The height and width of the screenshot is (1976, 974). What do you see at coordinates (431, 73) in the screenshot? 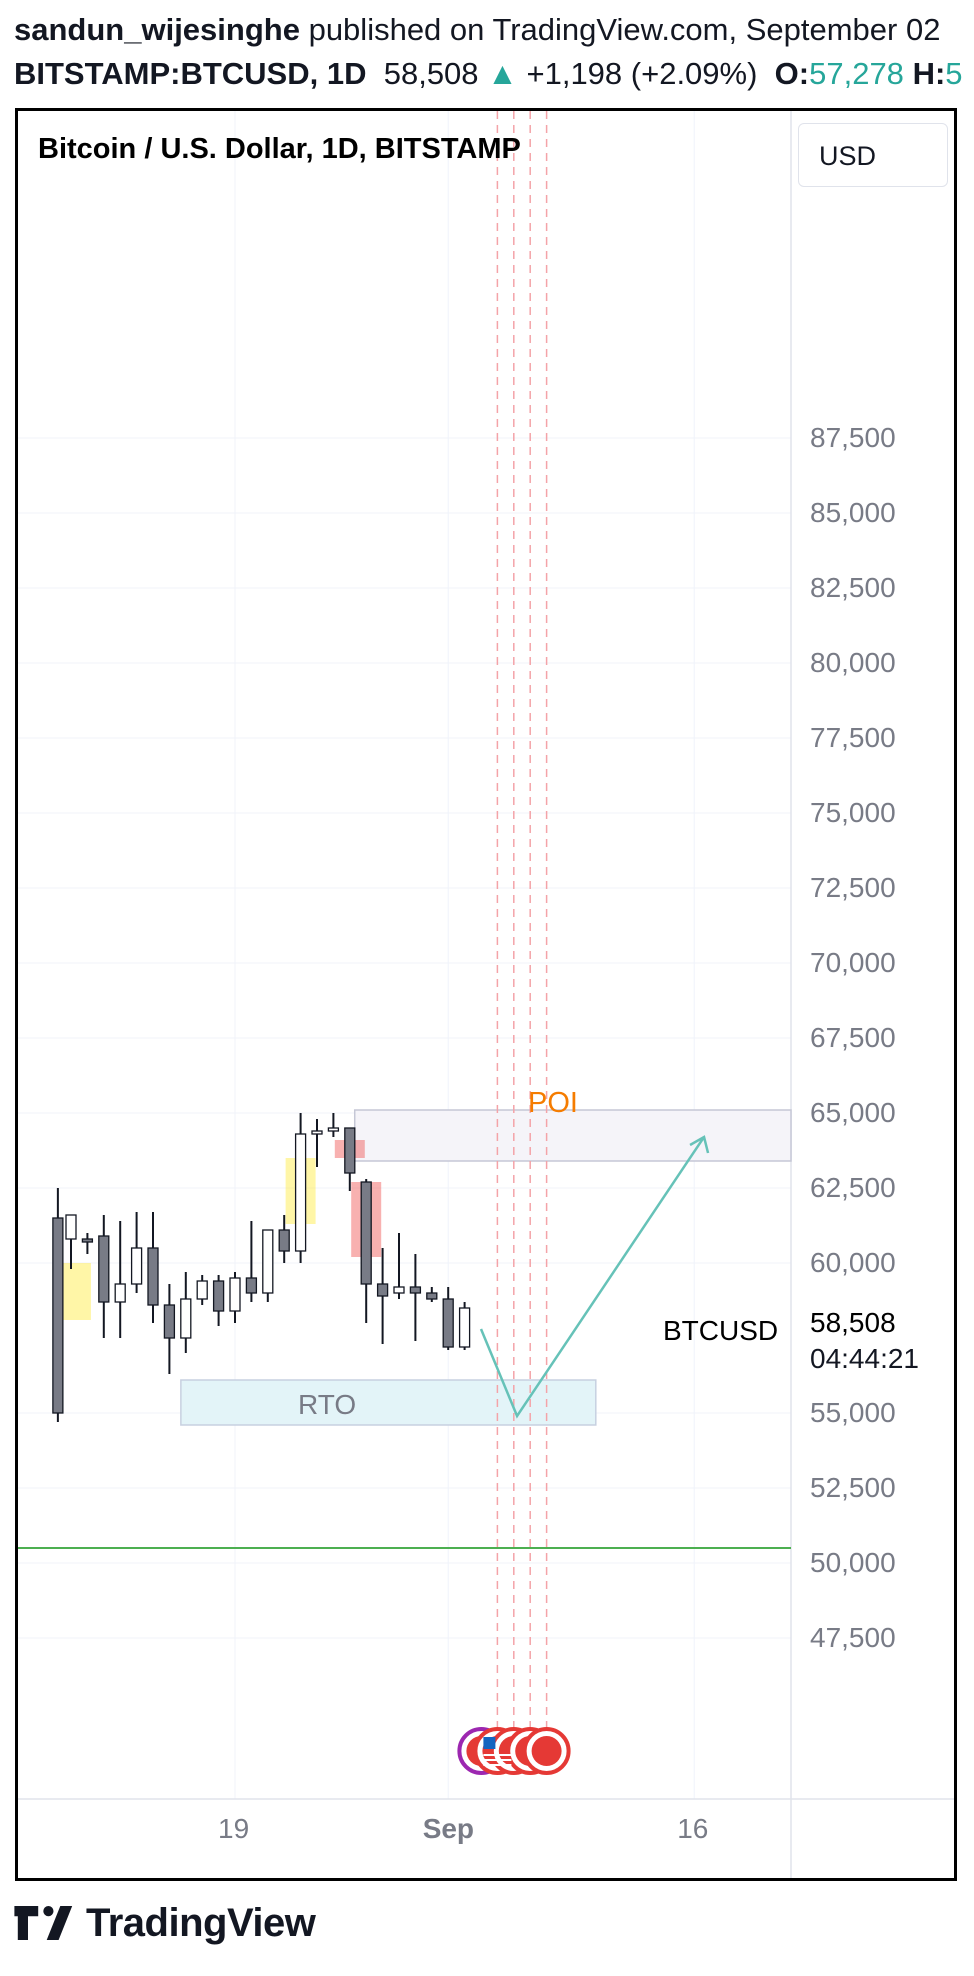
I see `last-price: 58,508` at bounding box center [431, 73].